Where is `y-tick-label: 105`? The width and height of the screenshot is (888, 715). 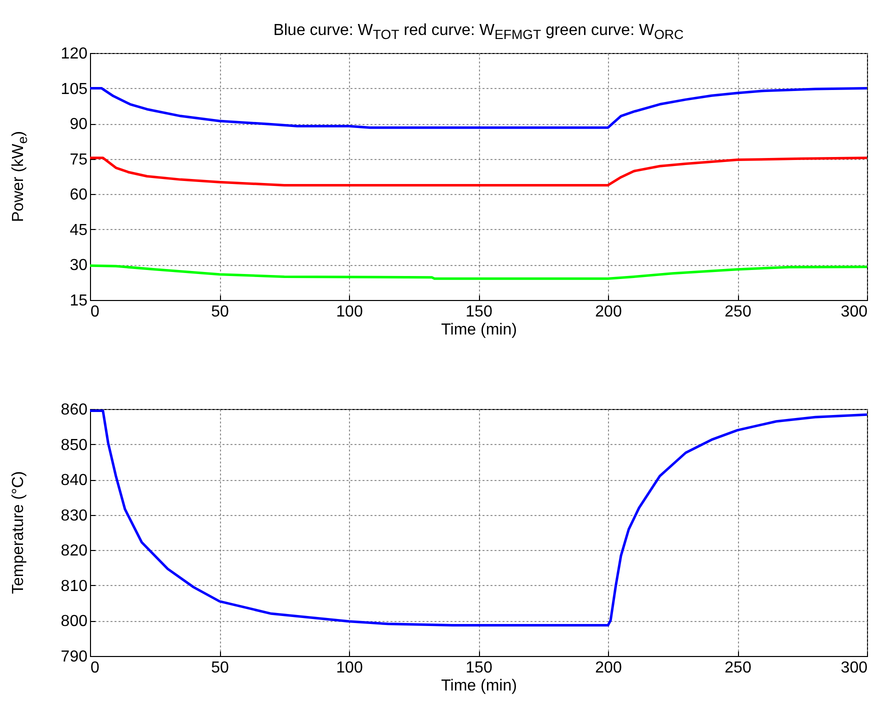
y-tick-label: 105 is located at coordinates (74, 89).